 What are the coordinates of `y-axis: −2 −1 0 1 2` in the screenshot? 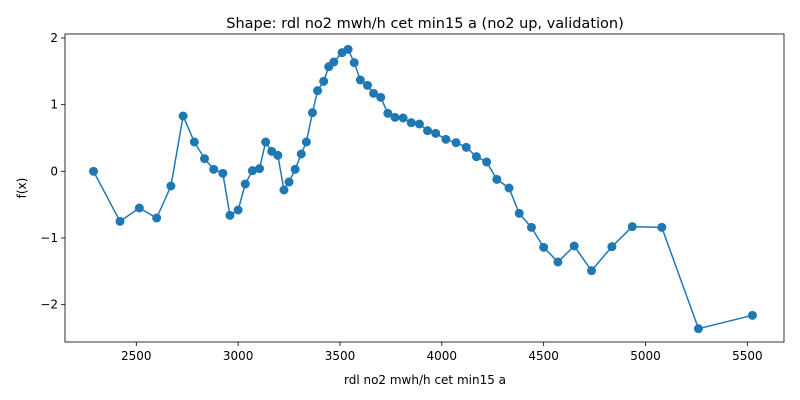 It's located at (52, 171).